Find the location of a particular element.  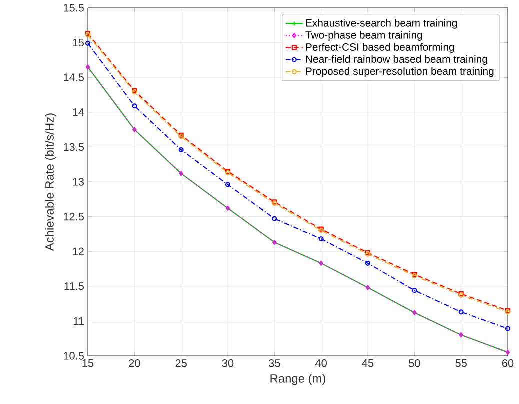

x-tick-label: 60 is located at coordinates (508, 364).